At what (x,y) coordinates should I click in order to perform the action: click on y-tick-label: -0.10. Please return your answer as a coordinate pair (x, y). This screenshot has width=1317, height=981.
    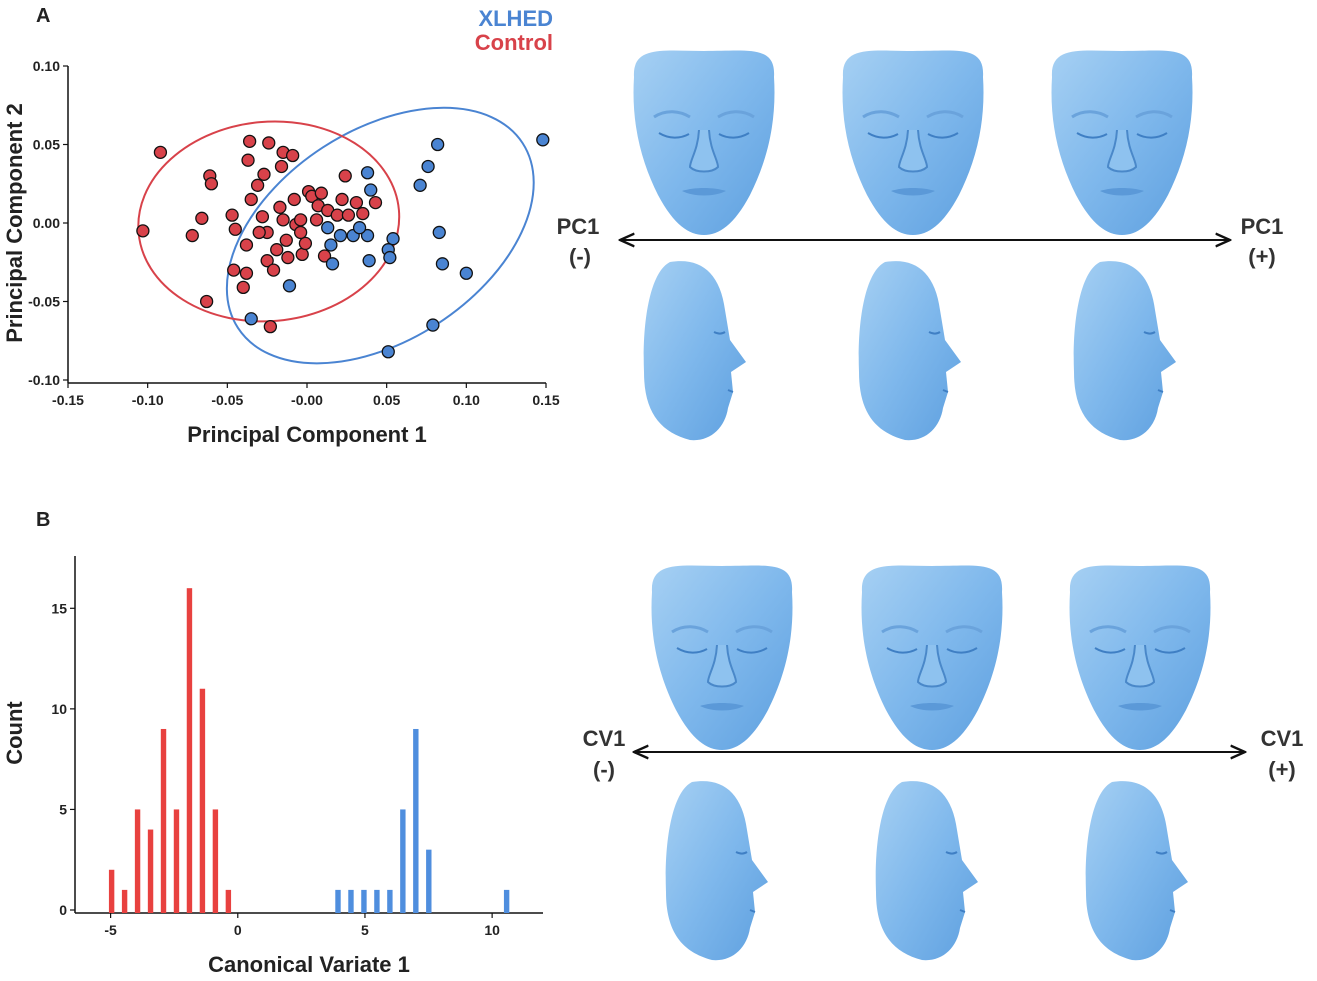
    Looking at the image, I should click on (44, 380).